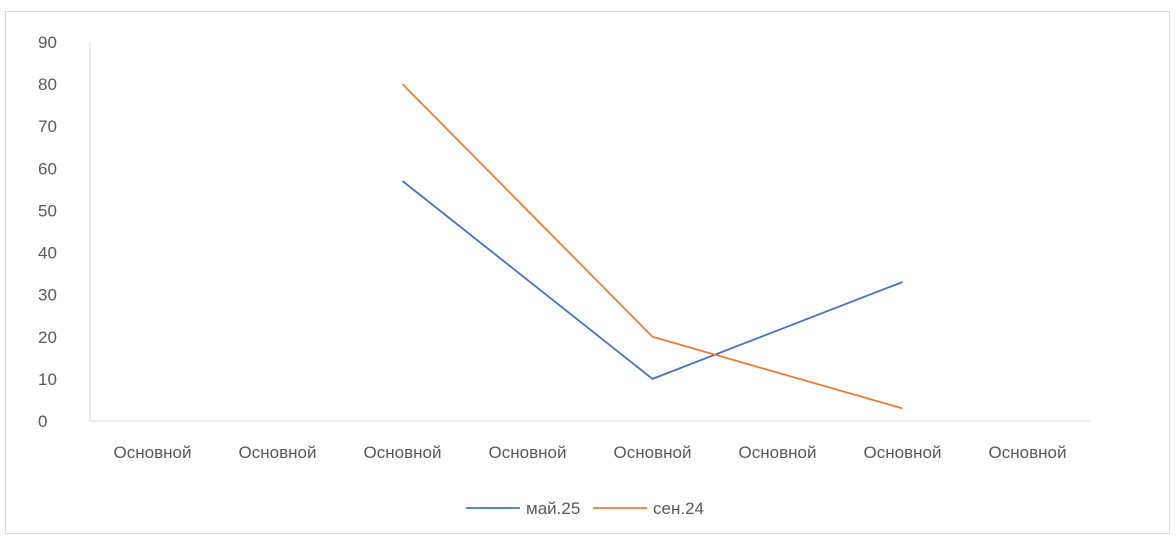 Image resolution: width=1176 pixels, height=536 pixels. Describe the element at coordinates (47, 337) in the screenshot. I see `y-tick-label: 20` at that location.